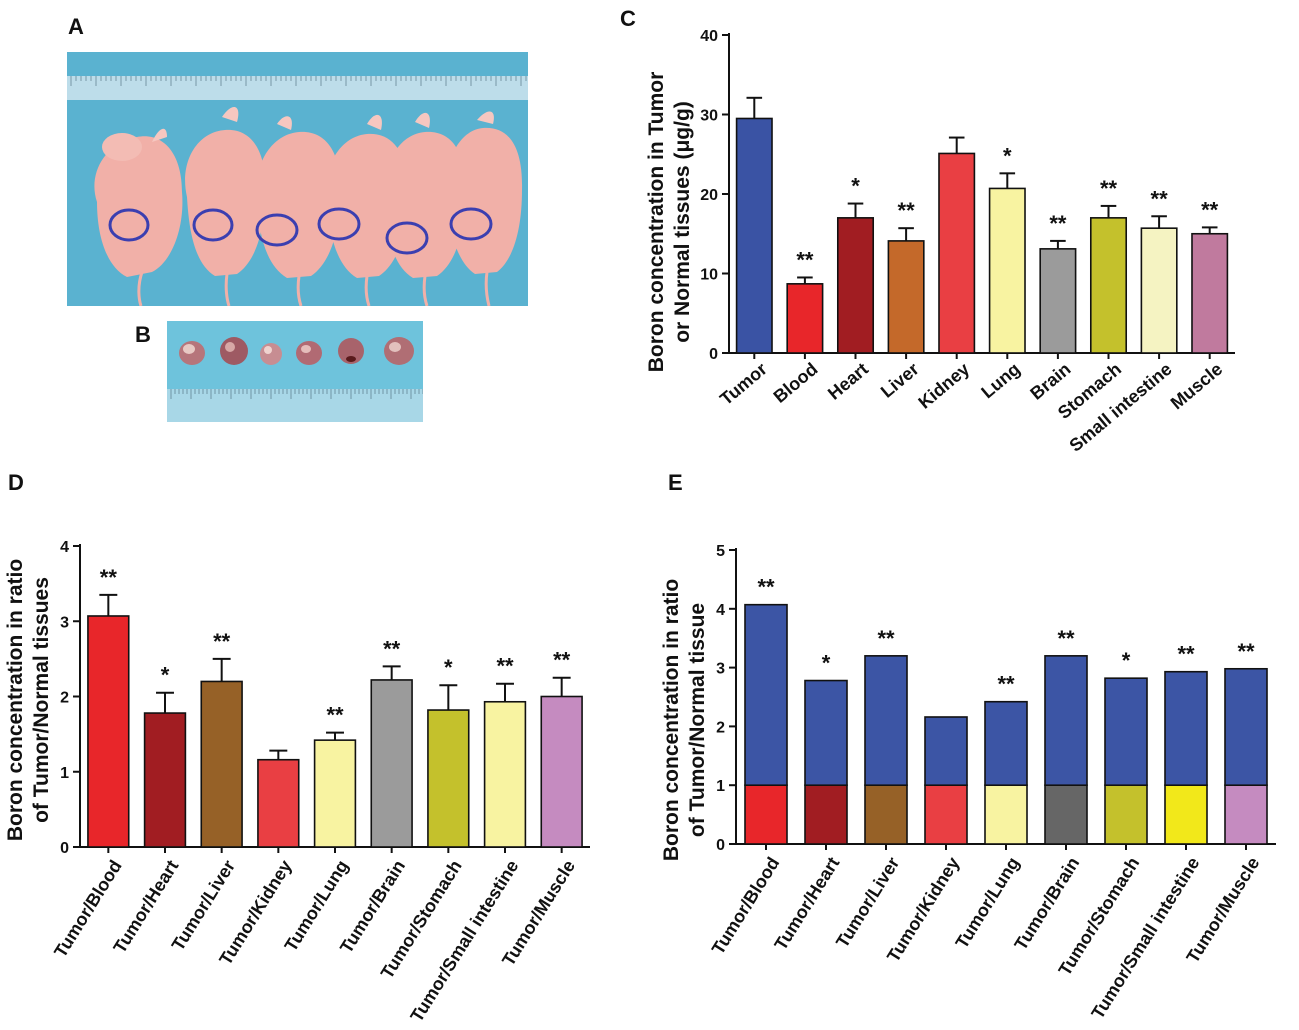 Image resolution: width=1299 pixels, height=1030 pixels. What do you see at coordinates (709, 116) in the screenshot?
I see `y-tick-label: 30` at bounding box center [709, 116].